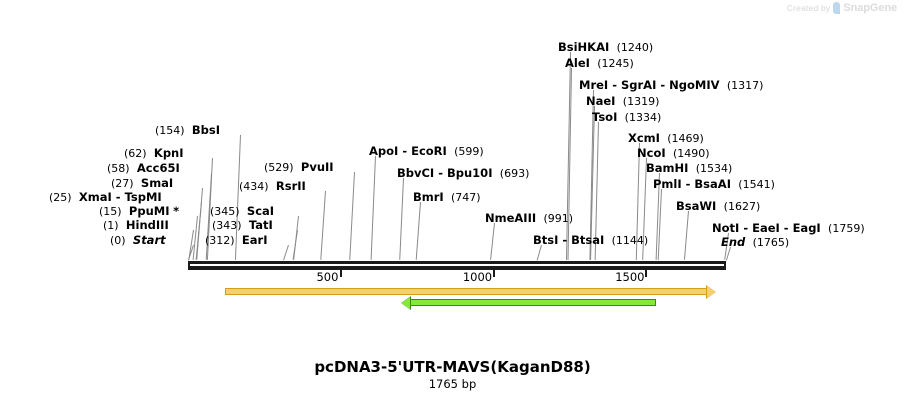 This screenshot has width=905, height=400. What do you see at coordinates (299, 167) in the screenshot?
I see `enzyme-site-label-pvuii: (529) PvuII` at bounding box center [299, 167].